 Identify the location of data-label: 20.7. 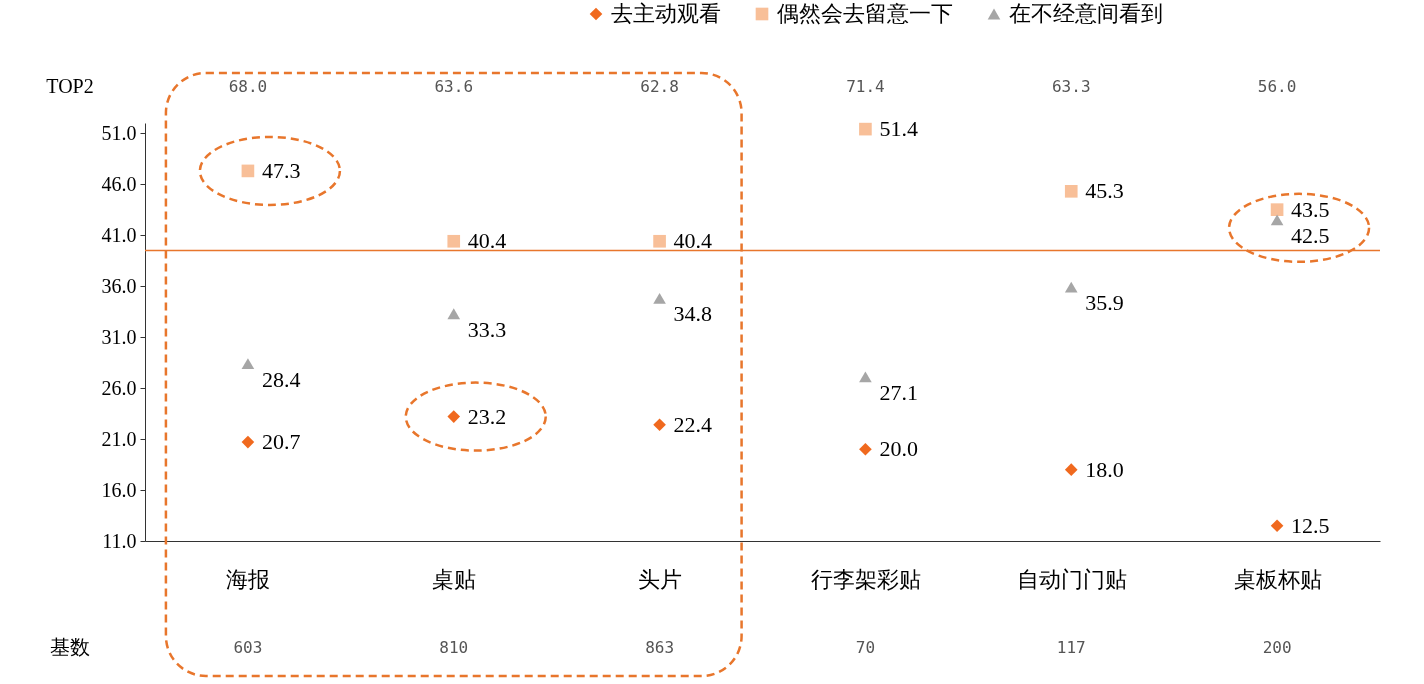
(281, 442).